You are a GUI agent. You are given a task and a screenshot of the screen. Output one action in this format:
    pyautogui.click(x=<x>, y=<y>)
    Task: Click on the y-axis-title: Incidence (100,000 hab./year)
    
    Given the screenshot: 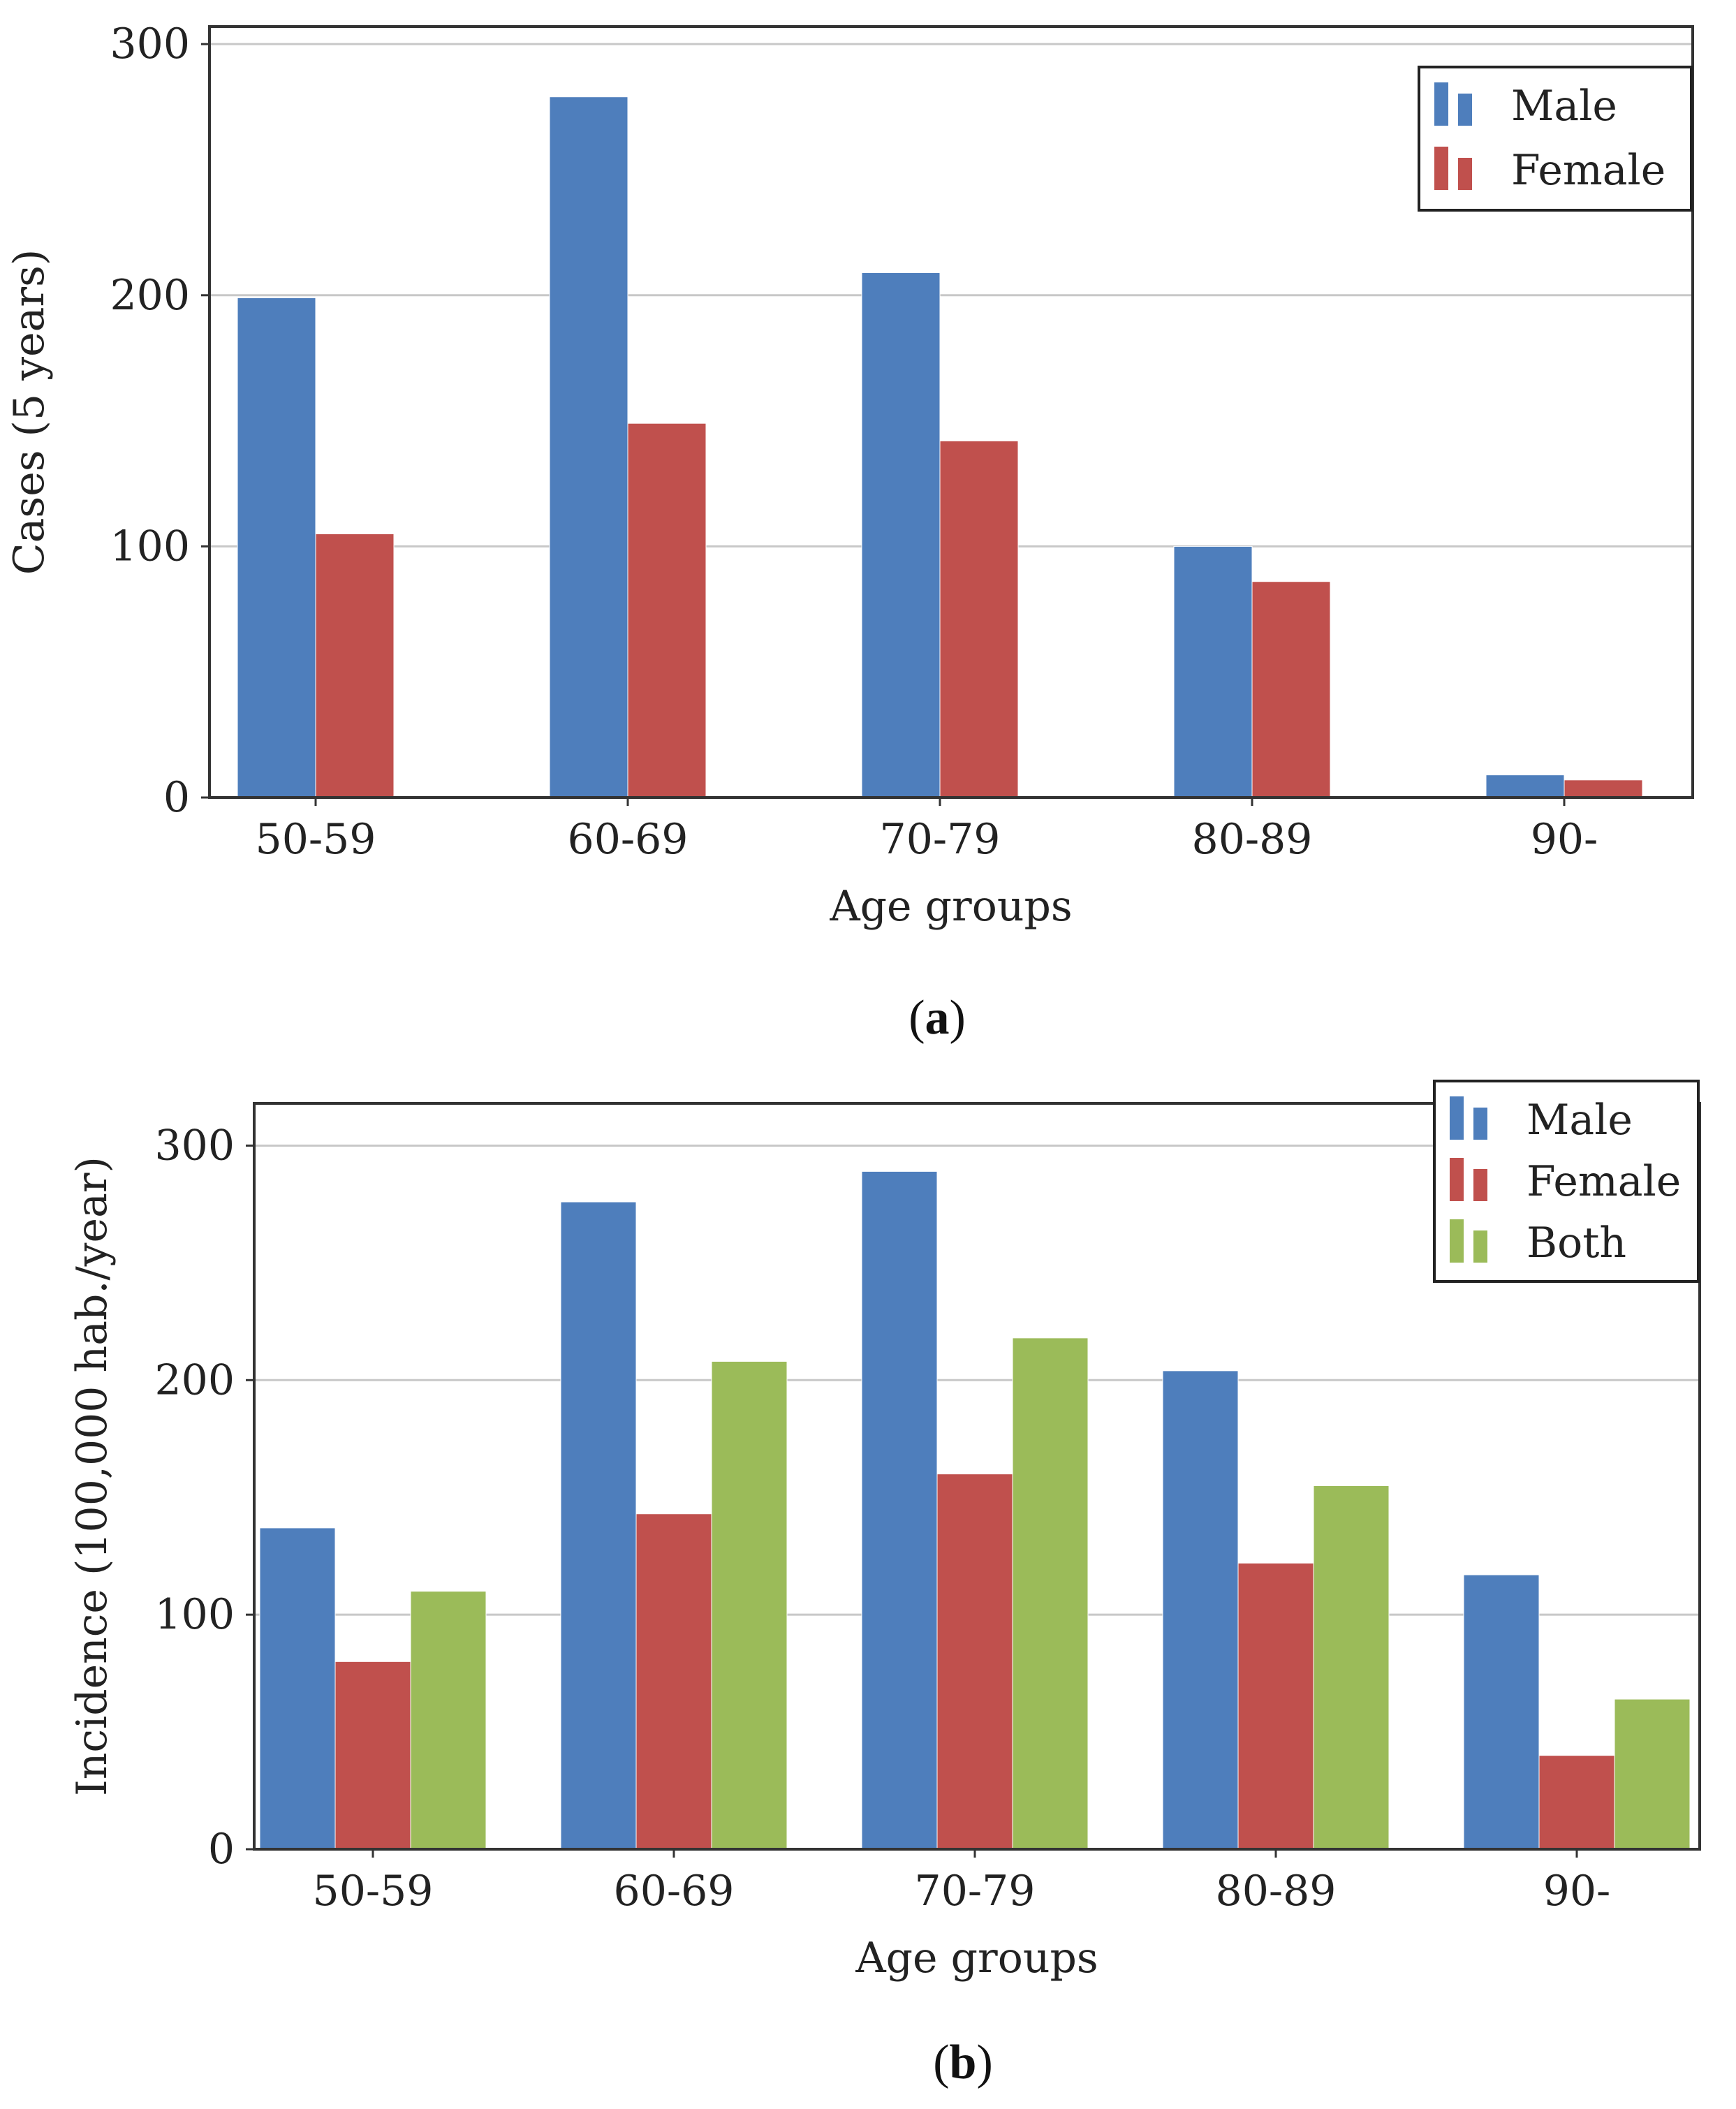 What is the action you would take?
    pyautogui.click(x=92, y=1476)
    